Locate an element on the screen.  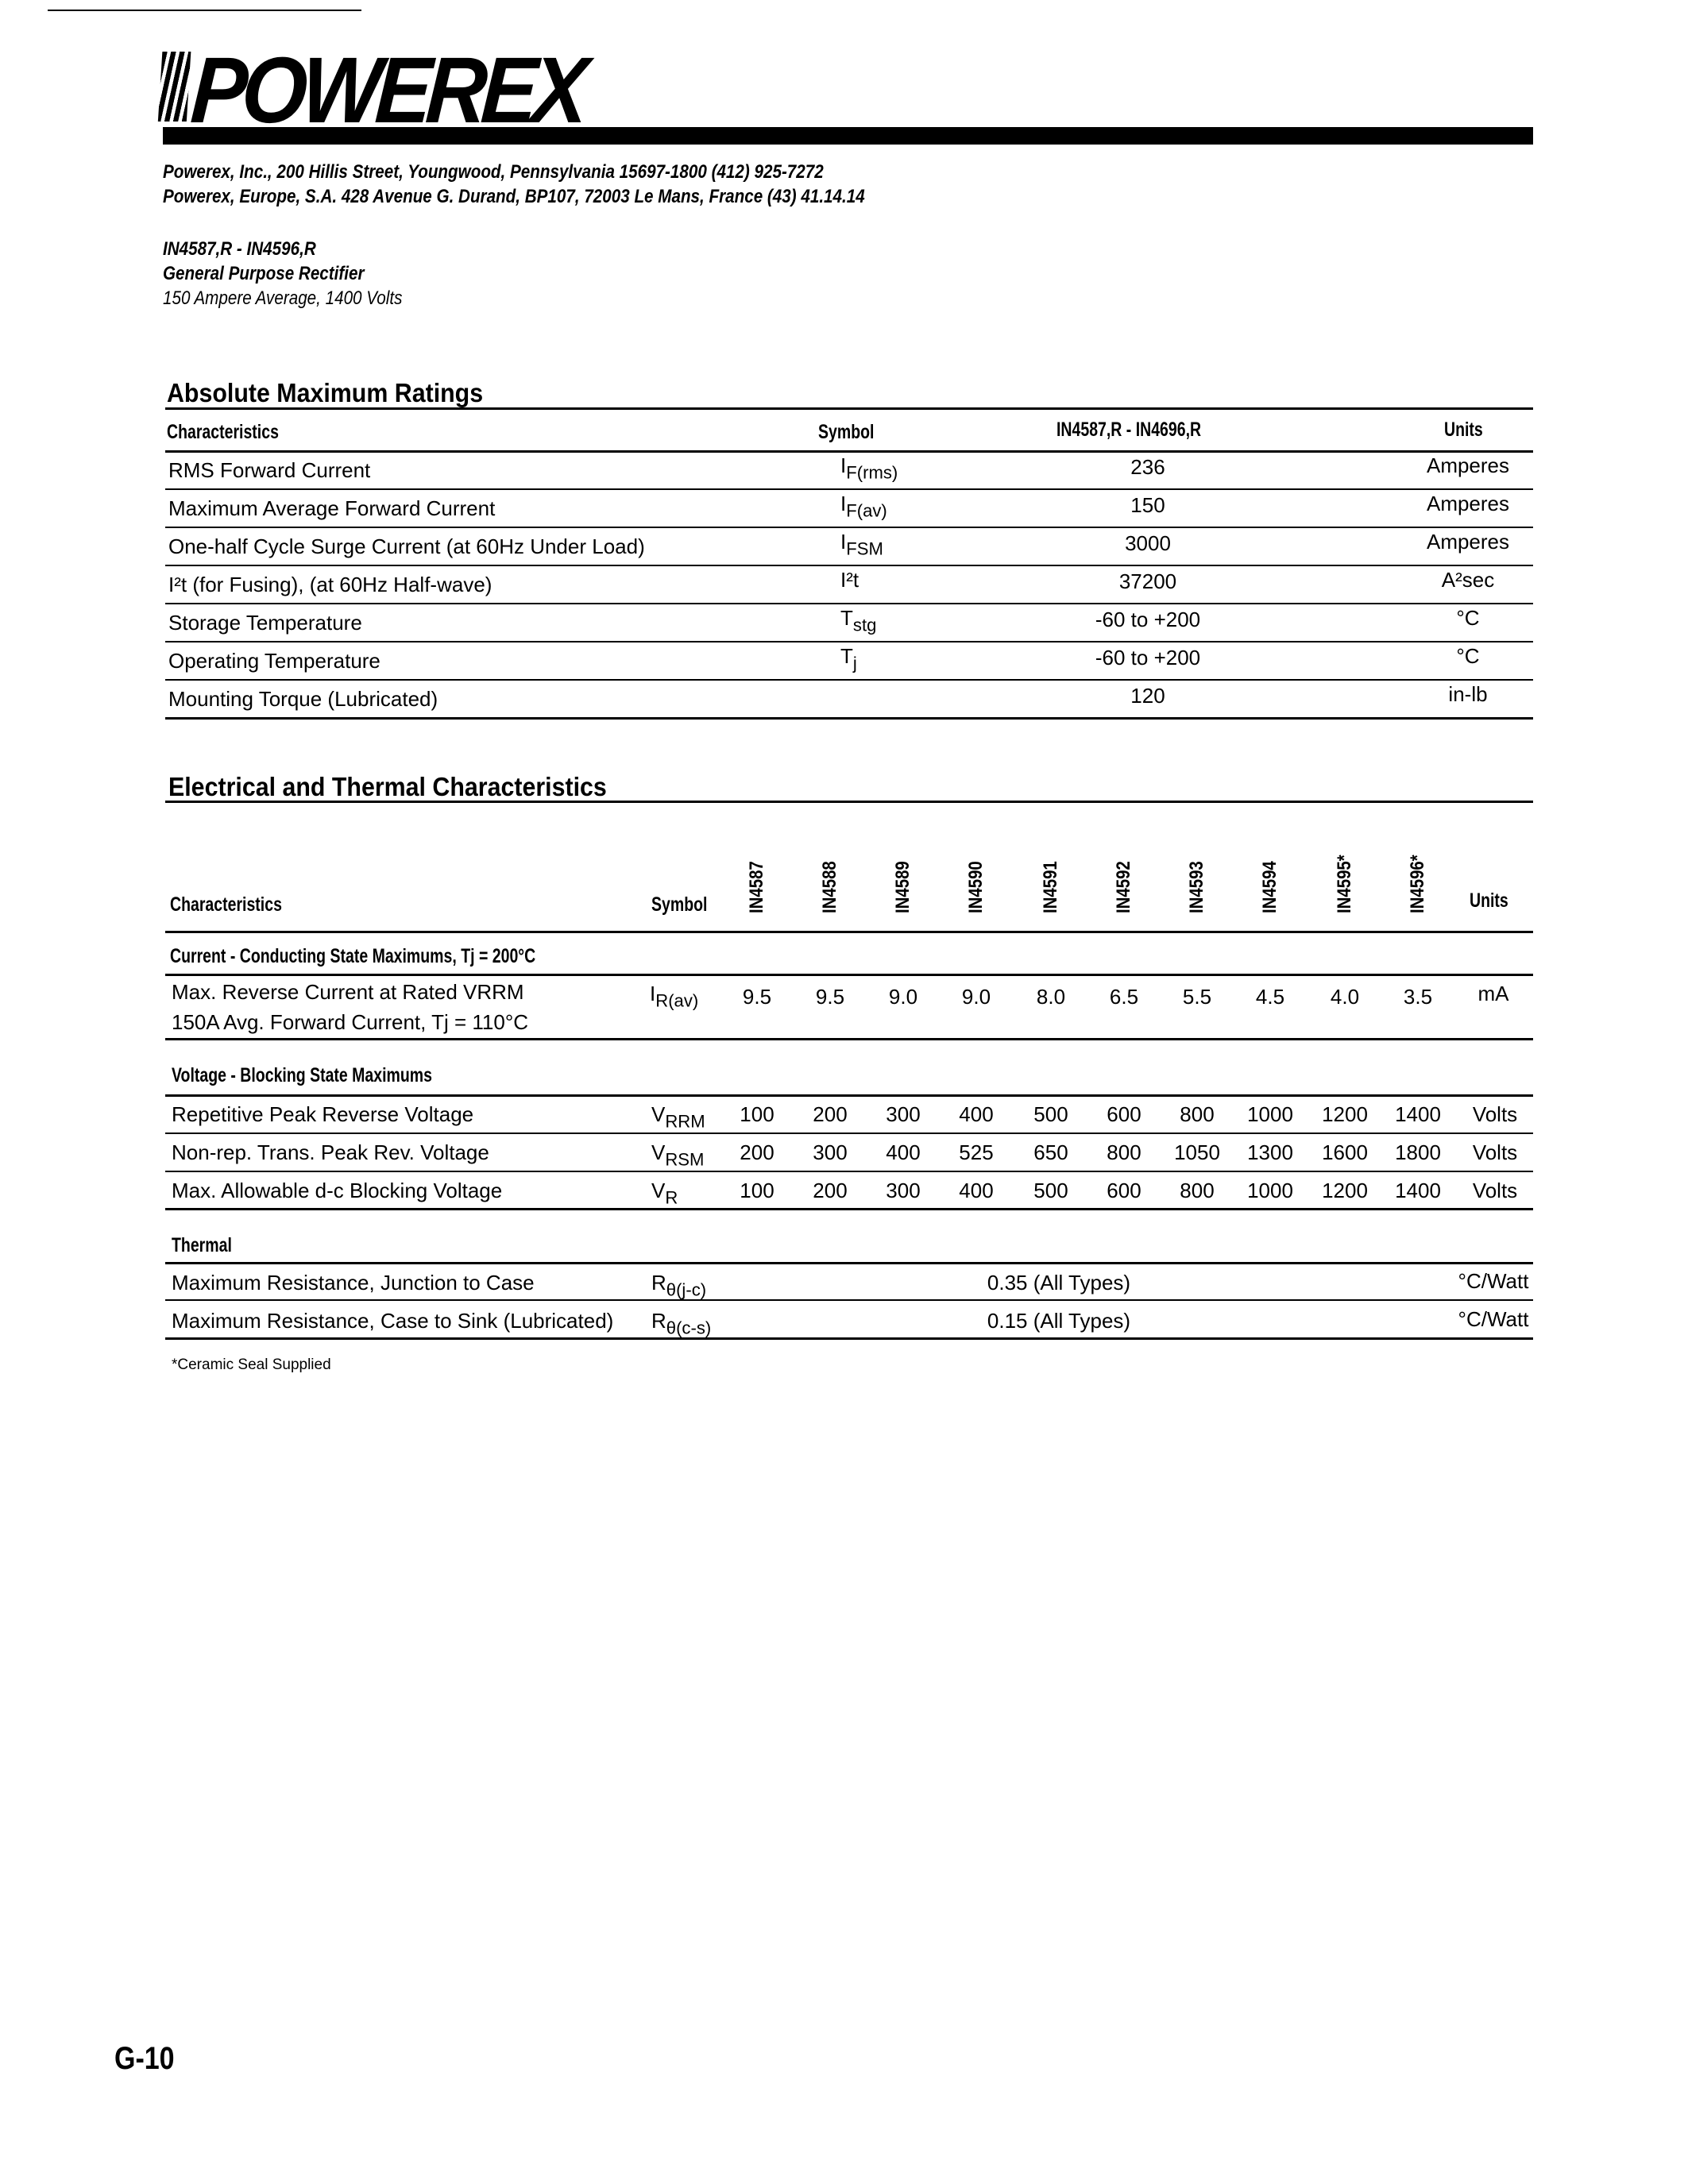
type-header: IN4595* is located at coordinates (1344, 884).